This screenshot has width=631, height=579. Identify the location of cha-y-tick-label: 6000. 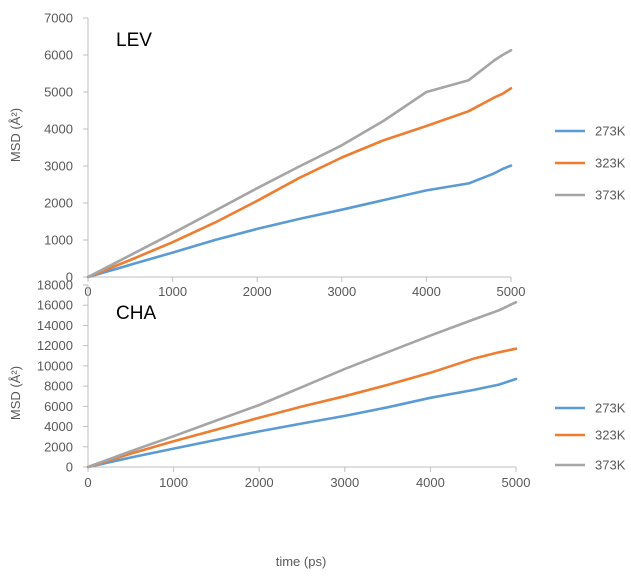
(58, 406).